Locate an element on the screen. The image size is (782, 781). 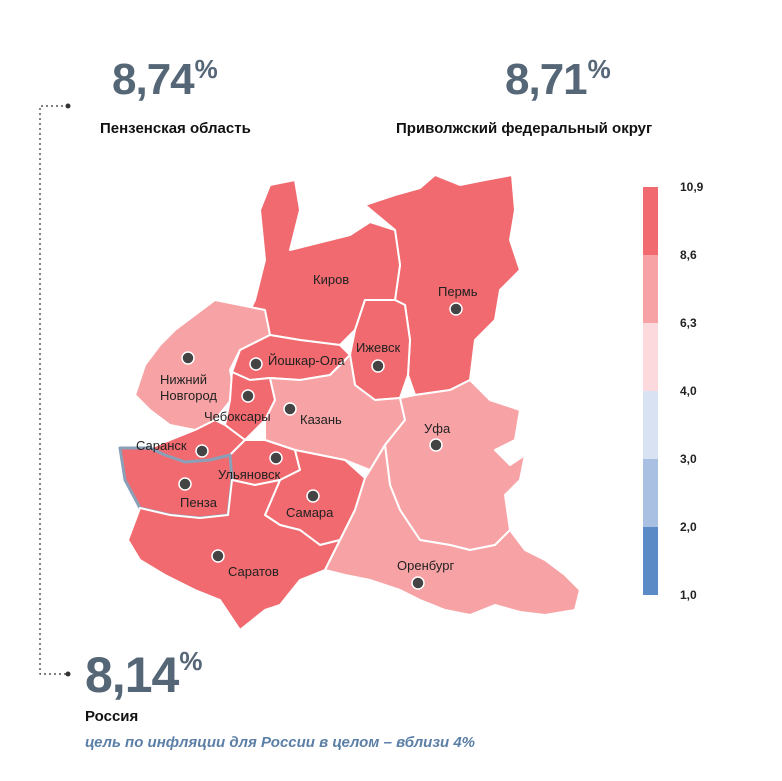
city-label-yoshkar-ola: Йошкар-Ола is located at coordinates (306, 360).